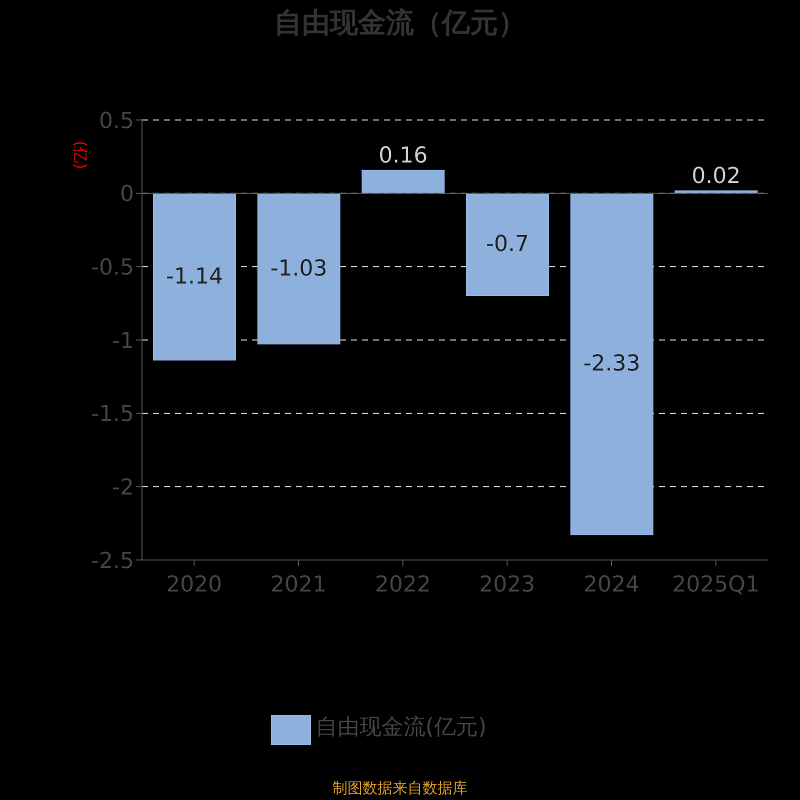  I want to click on data-label: -0.7, so click(507, 245).